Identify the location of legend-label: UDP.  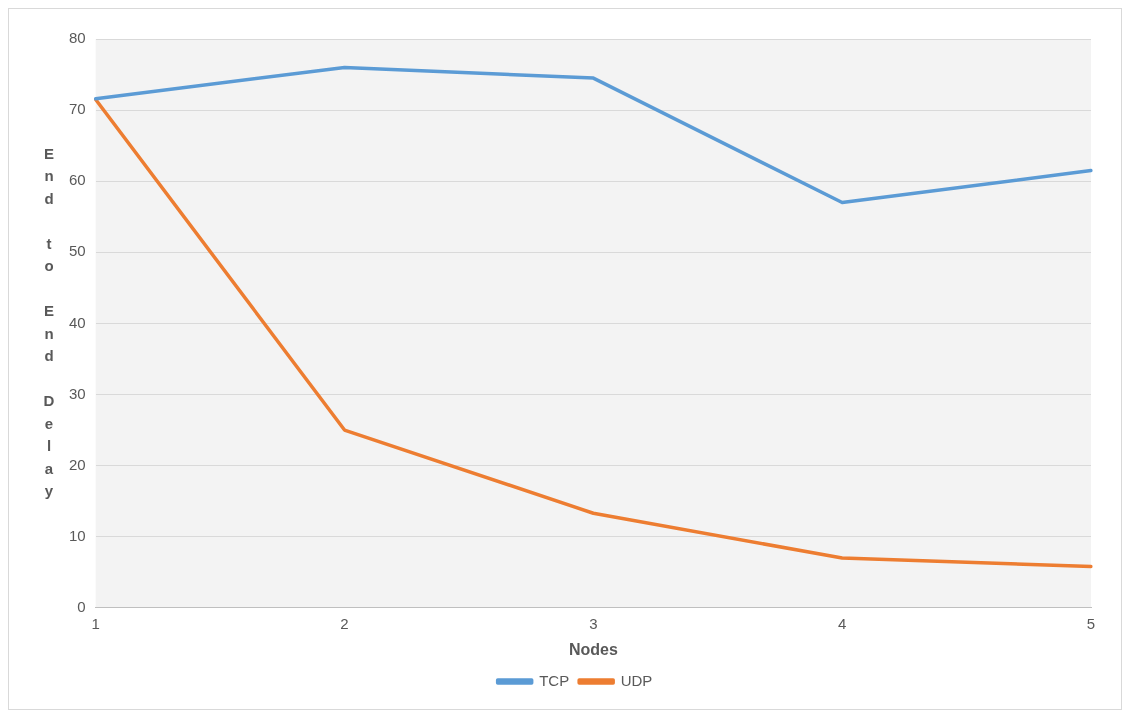
(636, 680).